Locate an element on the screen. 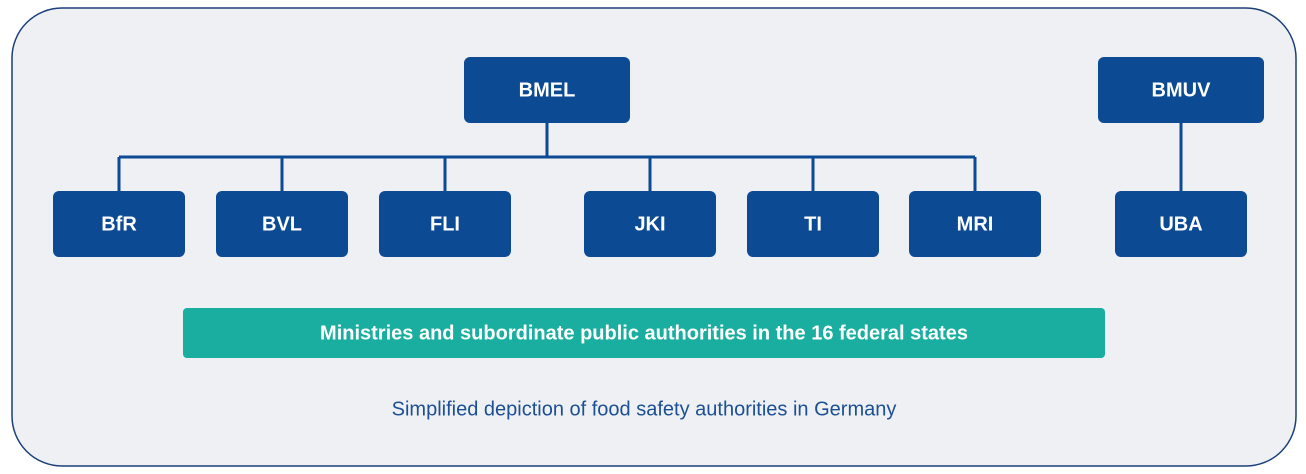  node-label: BMUV is located at coordinates (1182, 90).